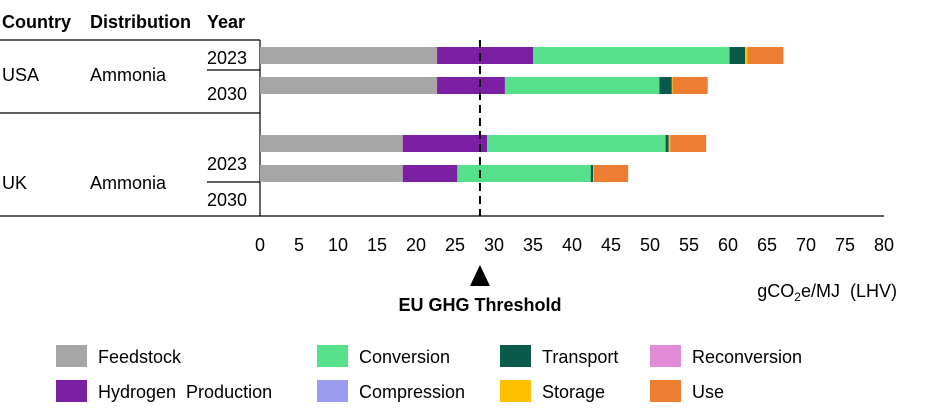 The image size is (927, 419). What do you see at coordinates (494, 245) in the screenshot?
I see `x-tick-label-30: 30` at bounding box center [494, 245].